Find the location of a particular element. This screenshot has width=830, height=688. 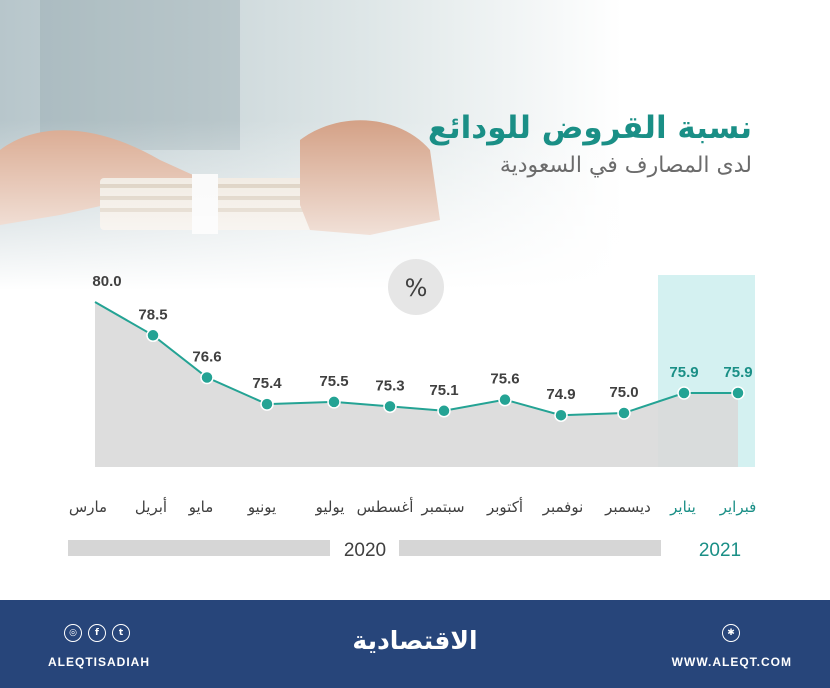

unit-label: % is located at coordinates (416, 288).